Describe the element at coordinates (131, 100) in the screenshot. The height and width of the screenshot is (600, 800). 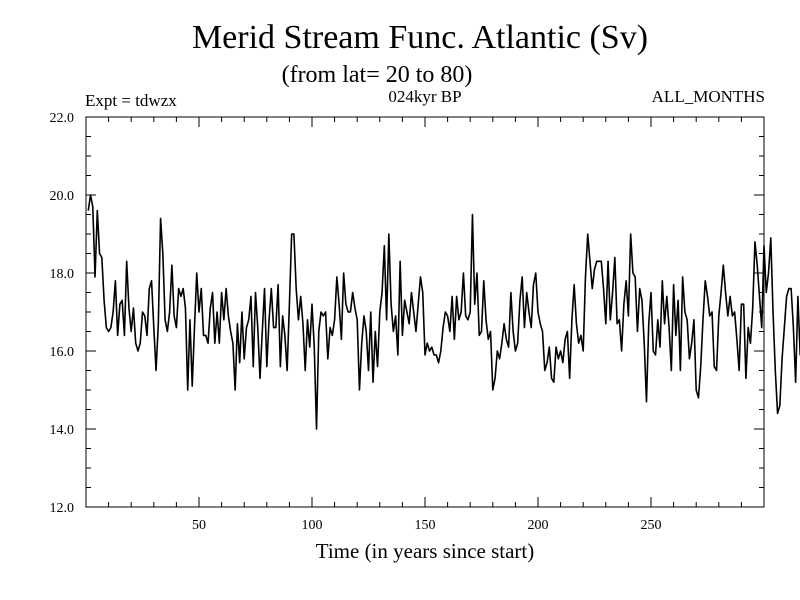
I see `experiment-label: Expt = tdwzx` at that location.